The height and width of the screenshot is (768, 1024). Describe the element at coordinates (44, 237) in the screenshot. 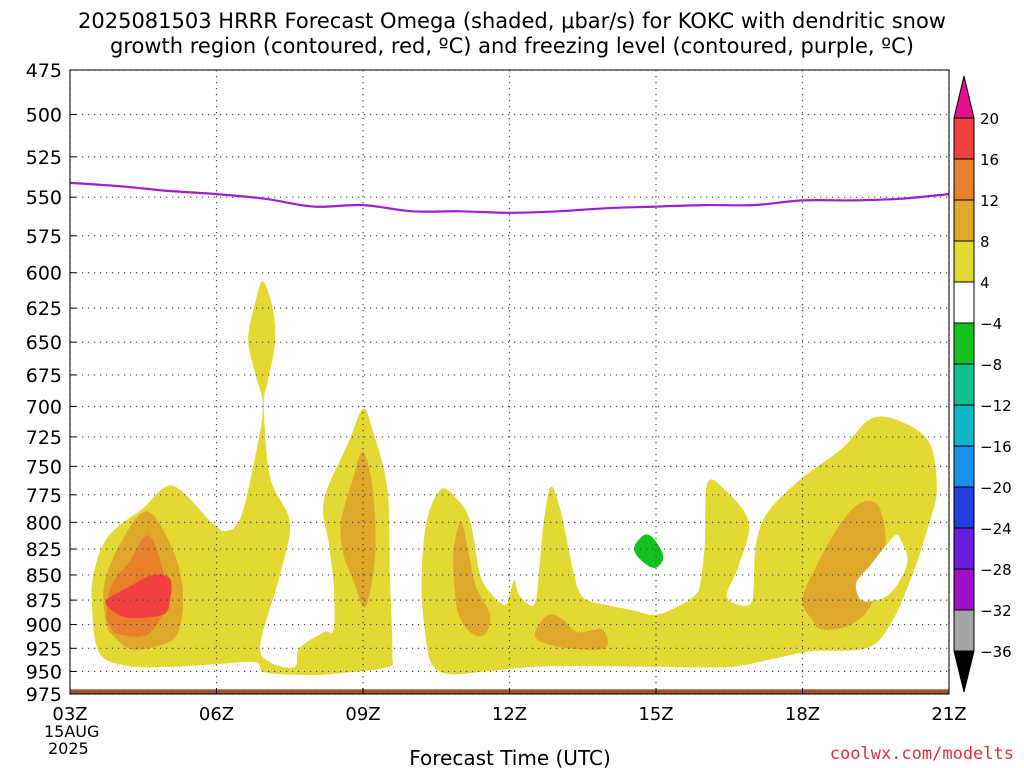

I see `y-tick-label-575: 575` at that location.